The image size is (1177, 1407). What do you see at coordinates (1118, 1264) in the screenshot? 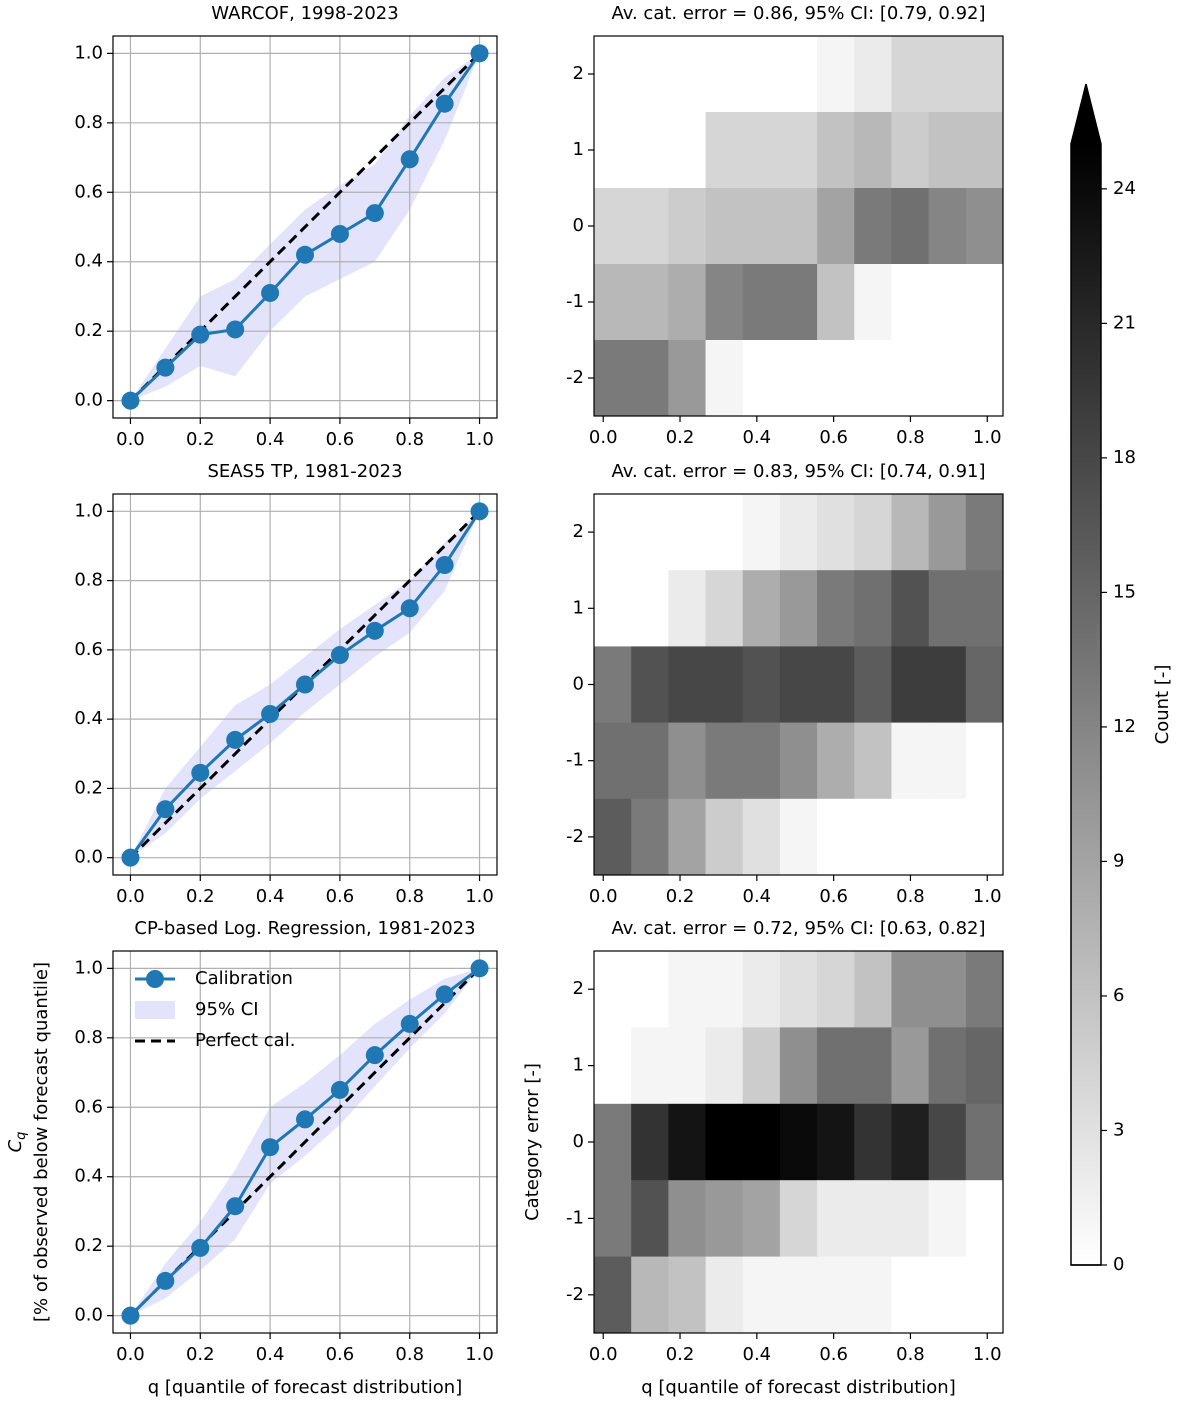
I see `colorbar-tick-label: 0` at bounding box center [1118, 1264].